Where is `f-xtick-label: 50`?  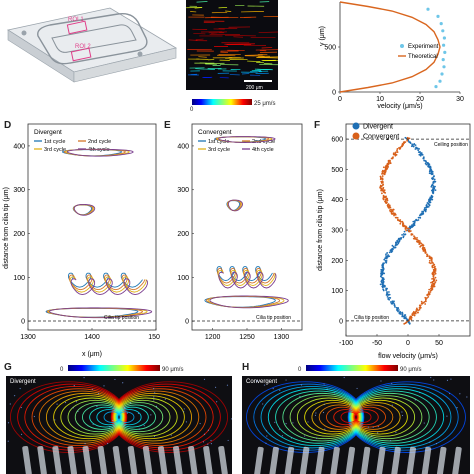 f-xtick-label: 50 is located at coordinates (439, 343).